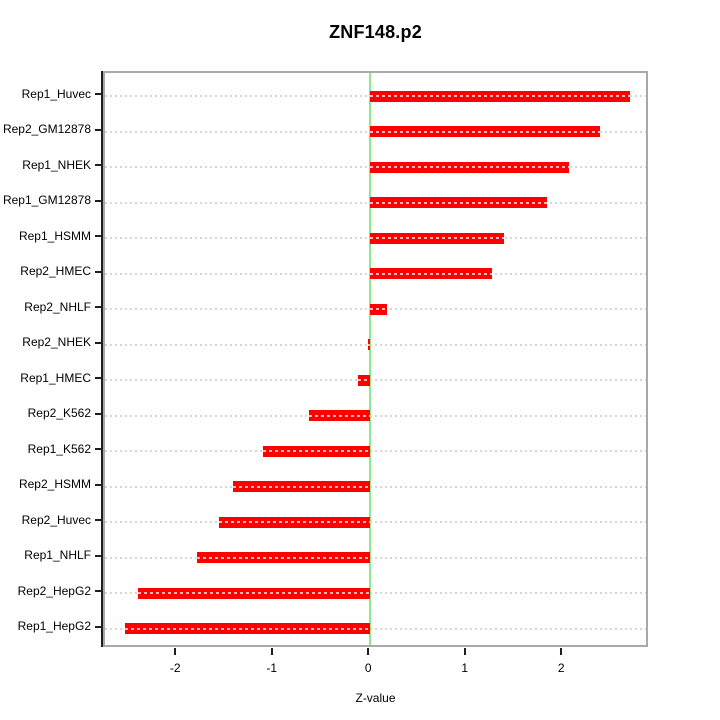  What do you see at coordinates (272, 668) in the screenshot?
I see `x-tick-label: -1` at bounding box center [272, 668].